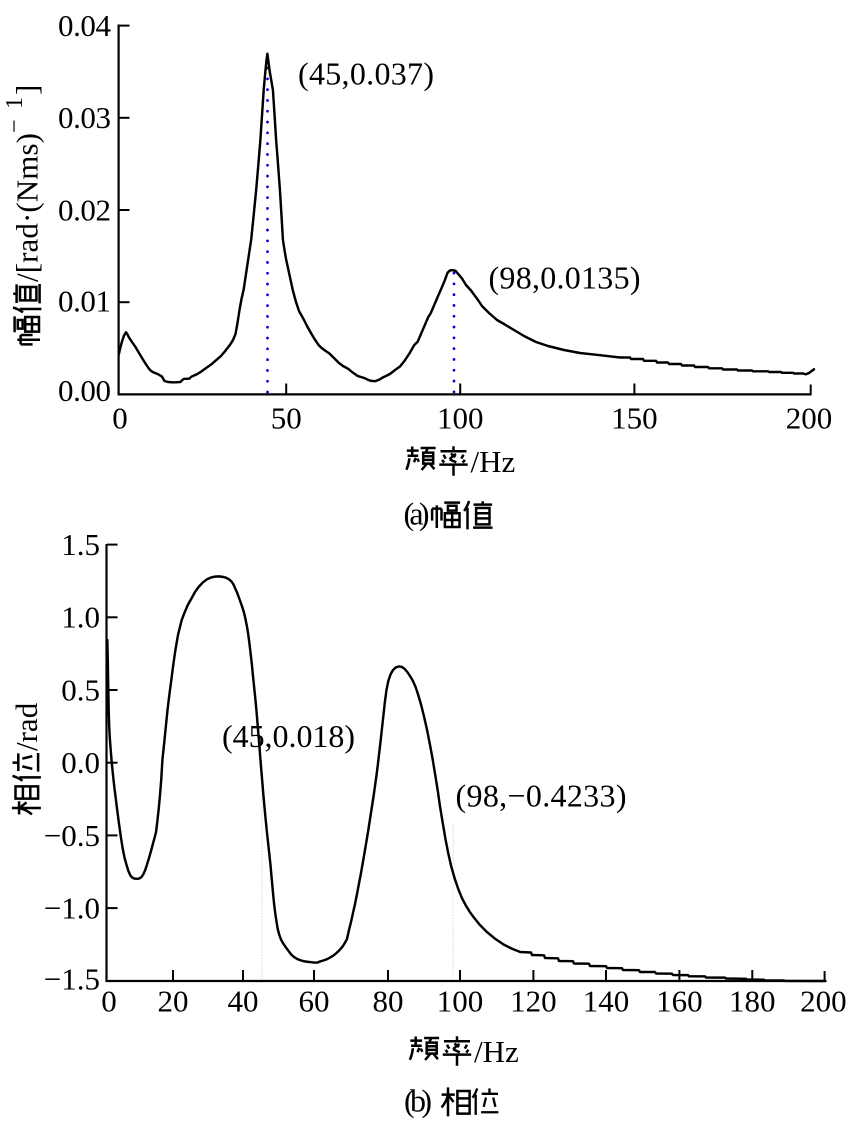 The image size is (850, 1124). What do you see at coordinates (72, 979) in the screenshot?
I see `svg-text: −1.5` at bounding box center [72, 979].